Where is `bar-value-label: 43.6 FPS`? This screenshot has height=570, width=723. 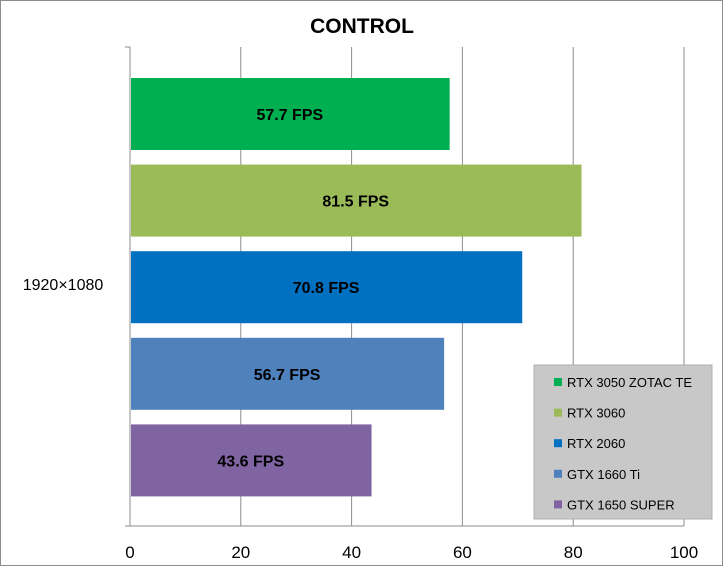
bar-value-label: 43.6 FPS is located at coordinates (250, 461).